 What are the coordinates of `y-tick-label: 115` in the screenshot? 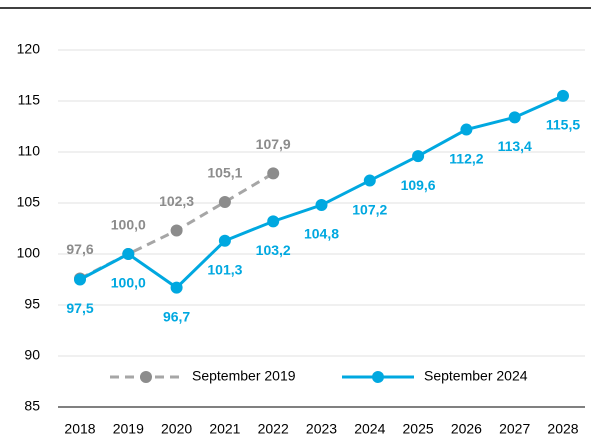 It's located at (29, 100).